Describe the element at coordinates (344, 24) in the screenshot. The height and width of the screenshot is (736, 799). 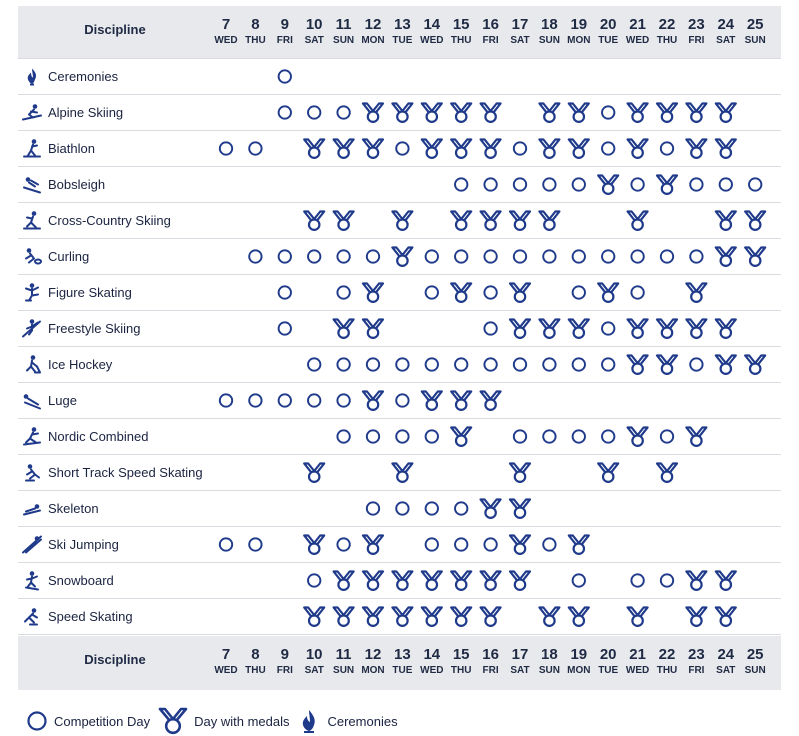
I see `header-day-number: 11` at that location.